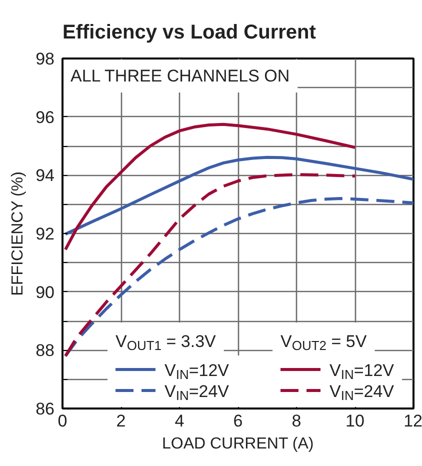 The width and height of the screenshot is (422, 466). What do you see at coordinates (63, 421) in the screenshot?
I see `x-tick-label: 0` at bounding box center [63, 421].